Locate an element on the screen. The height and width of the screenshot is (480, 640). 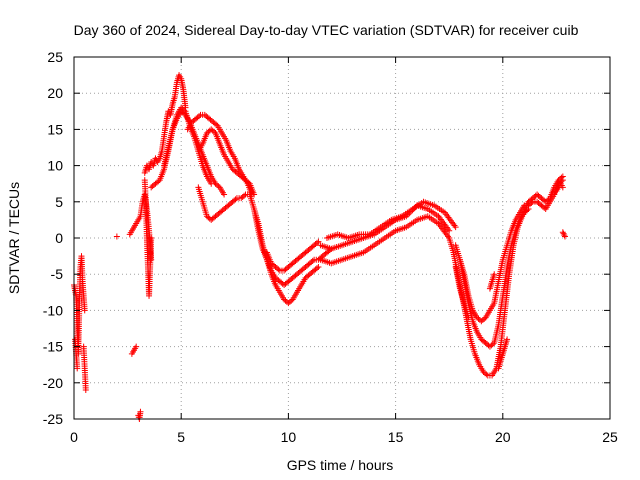
x-tick-label: 5 is located at coordinates (181, 437).